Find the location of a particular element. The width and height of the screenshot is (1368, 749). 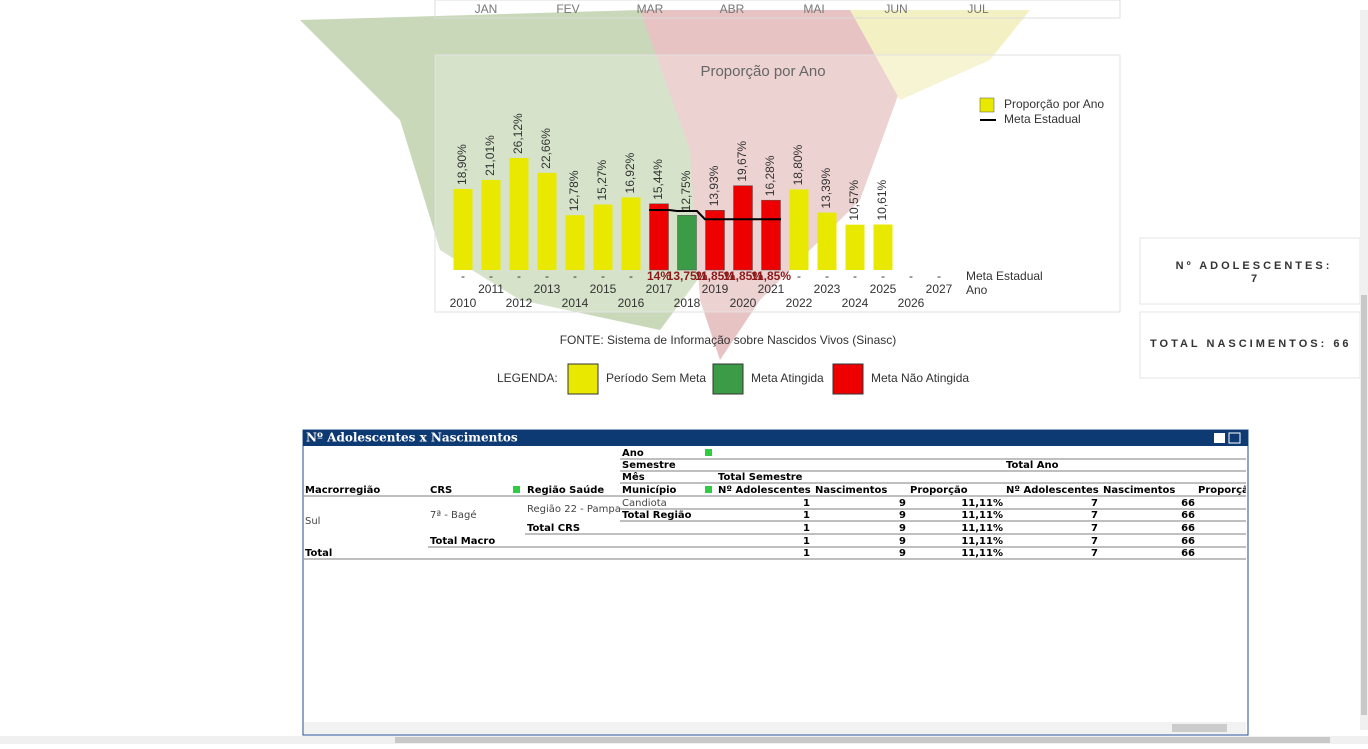

dim-value: Total Semestre is located at coordinates (760, 477).